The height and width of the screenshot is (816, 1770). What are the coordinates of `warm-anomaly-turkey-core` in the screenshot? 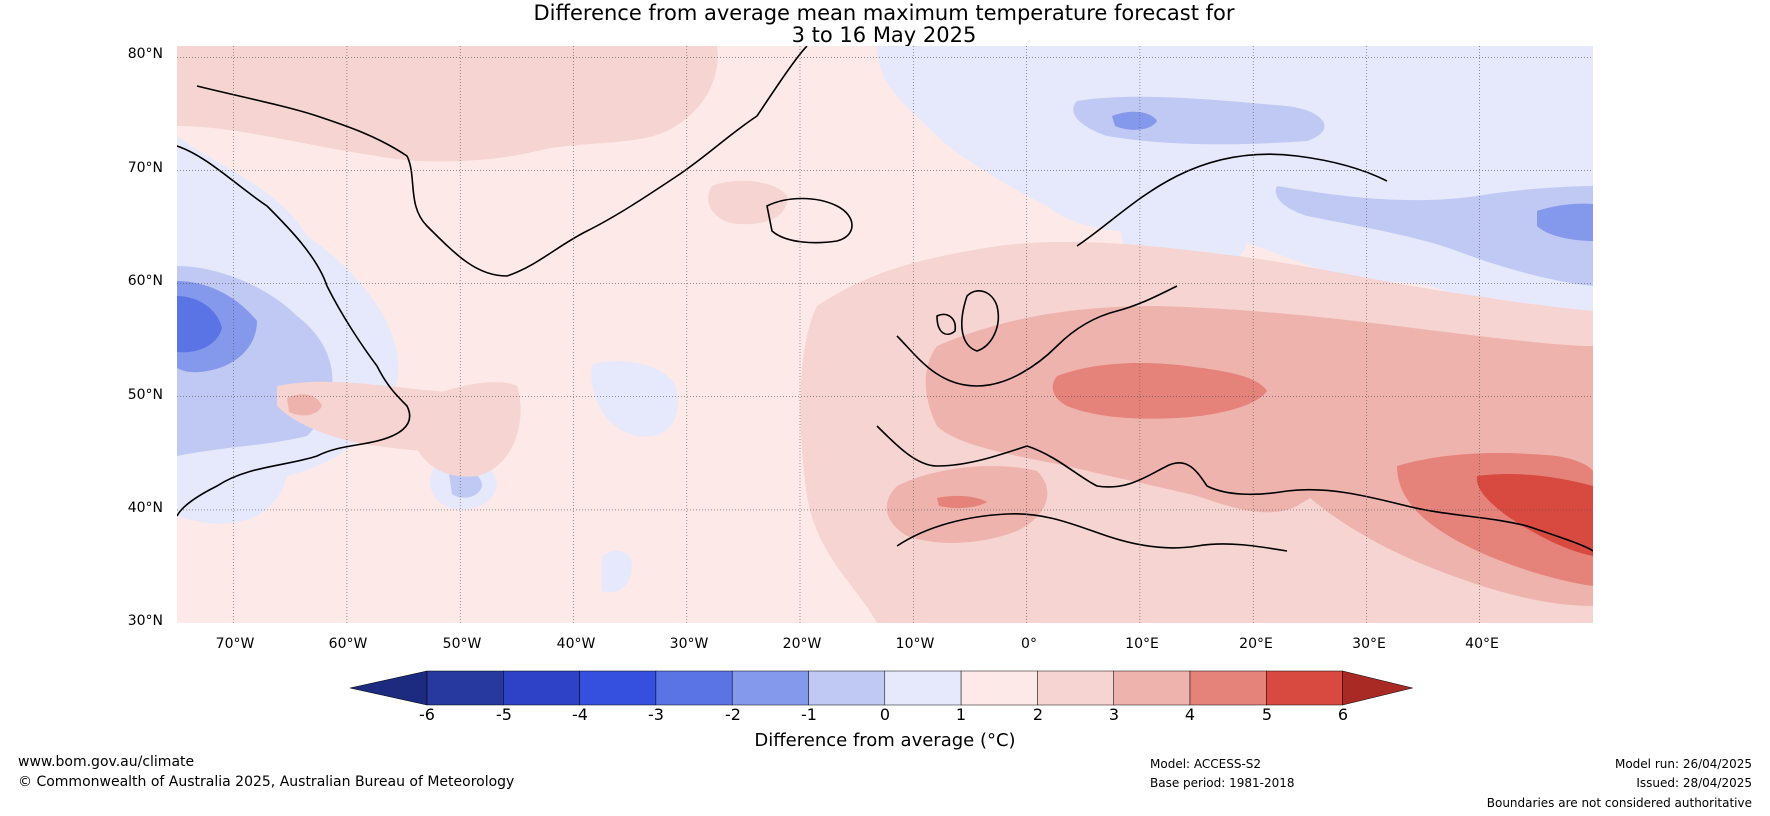 It's located at (1534, 515).